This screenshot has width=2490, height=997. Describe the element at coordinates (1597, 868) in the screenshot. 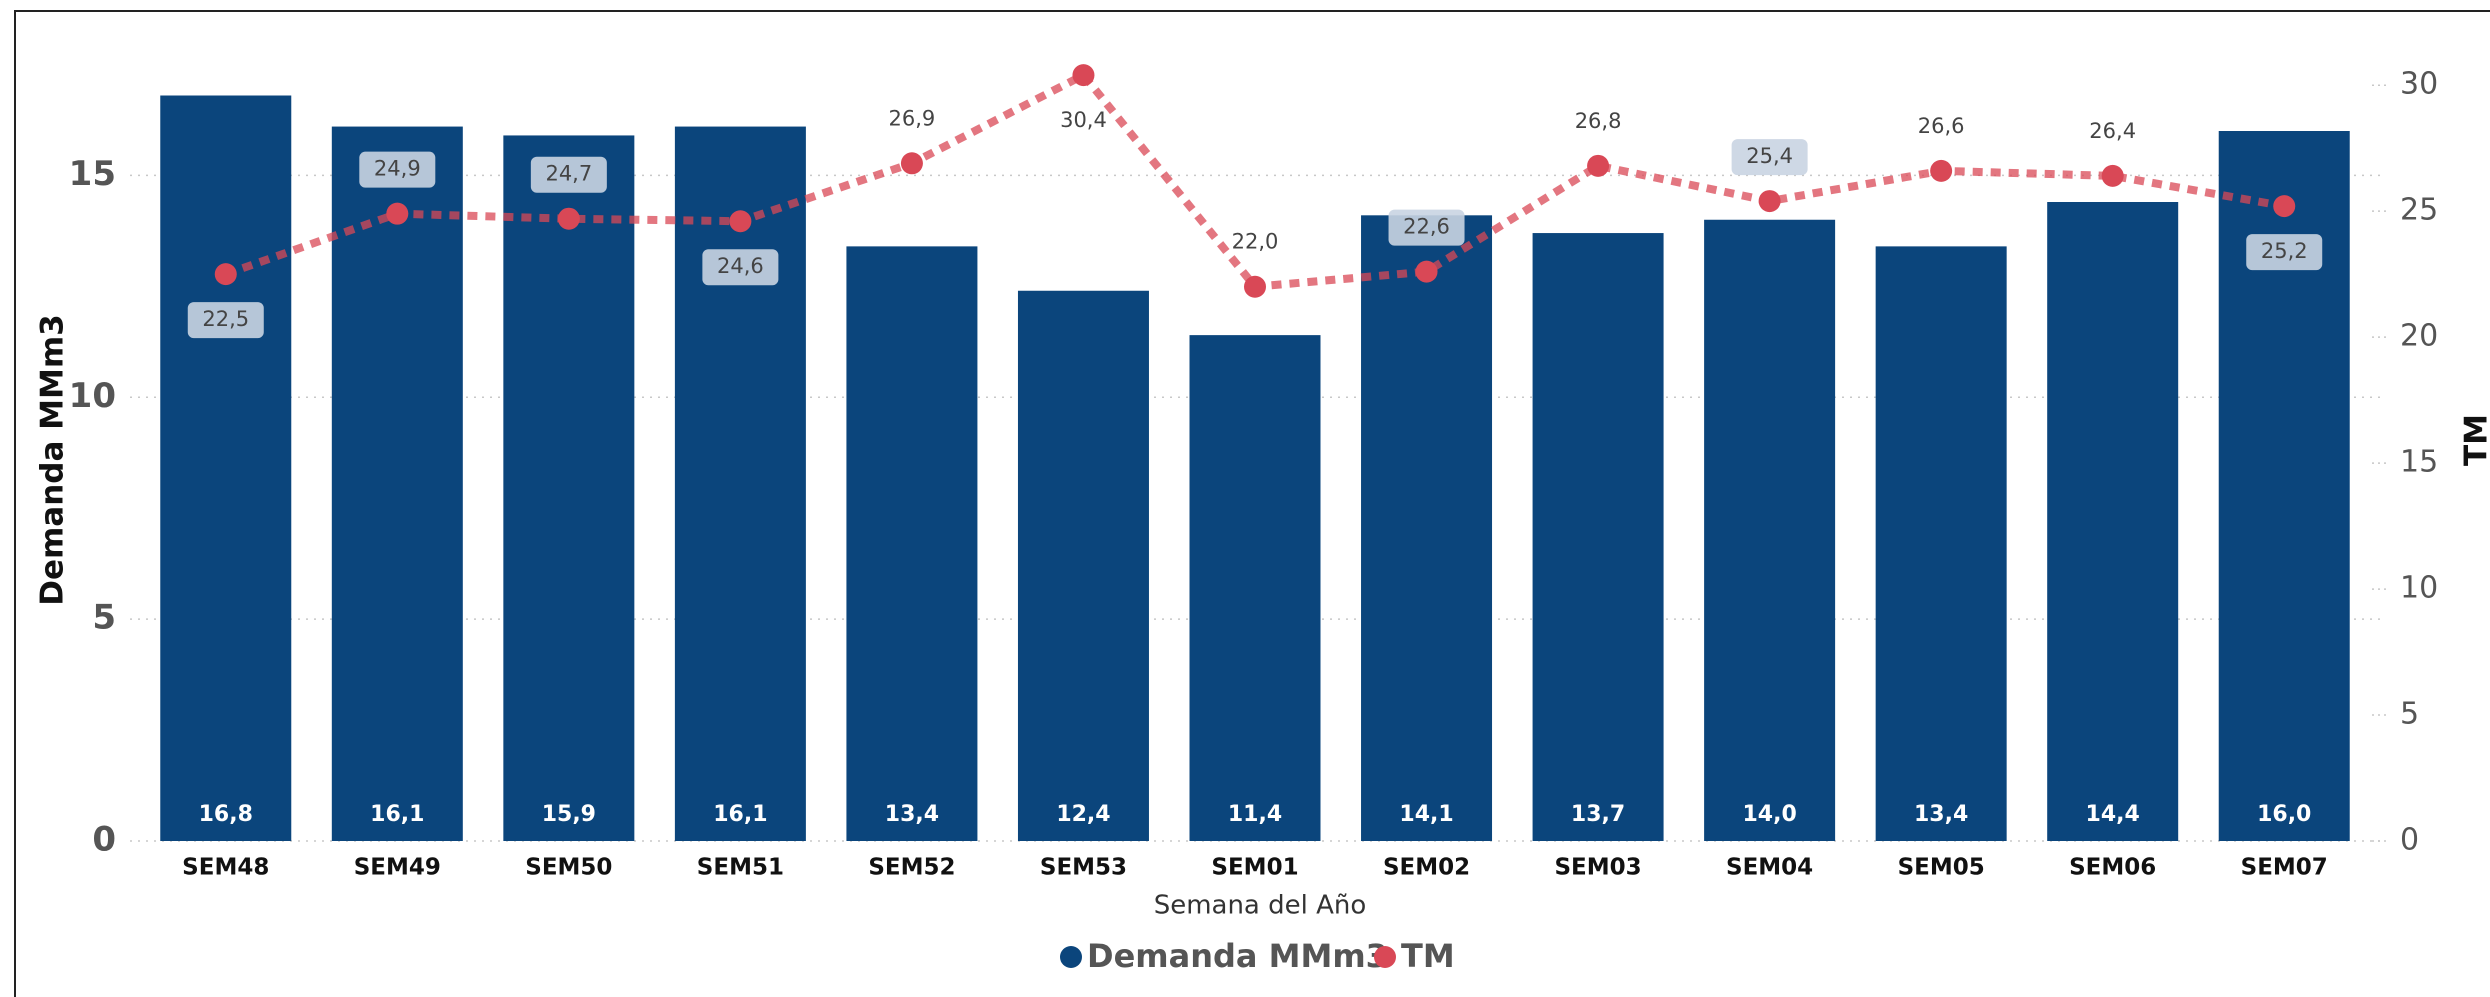

I see `x-tick-label: SEM03` at that location.